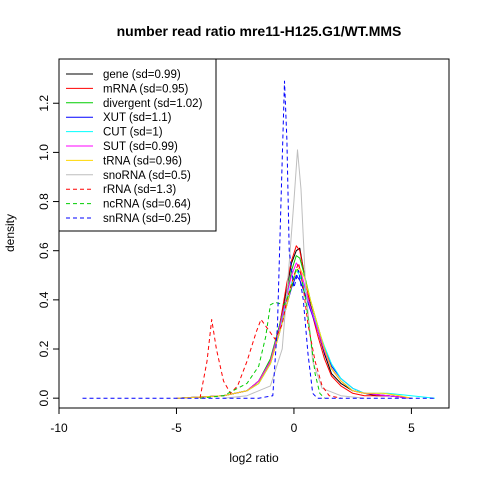  I want to click on y-tick-label: 0.4, so click(44, 299).